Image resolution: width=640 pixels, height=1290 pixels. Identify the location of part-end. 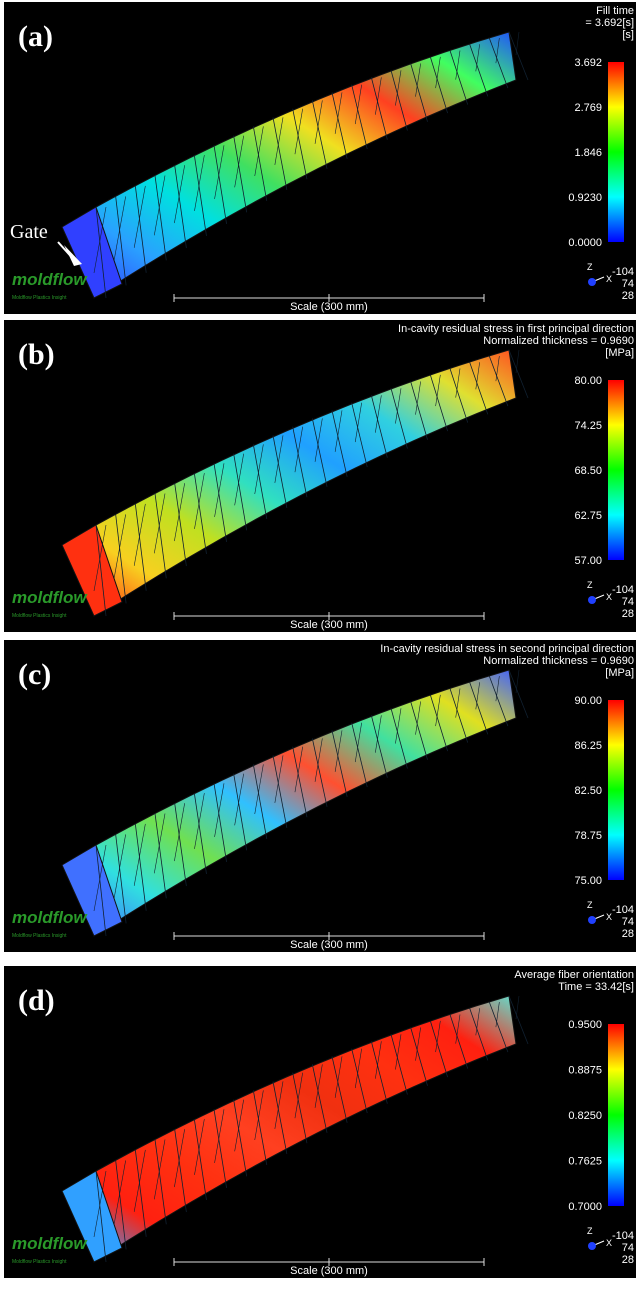
(92, 252).